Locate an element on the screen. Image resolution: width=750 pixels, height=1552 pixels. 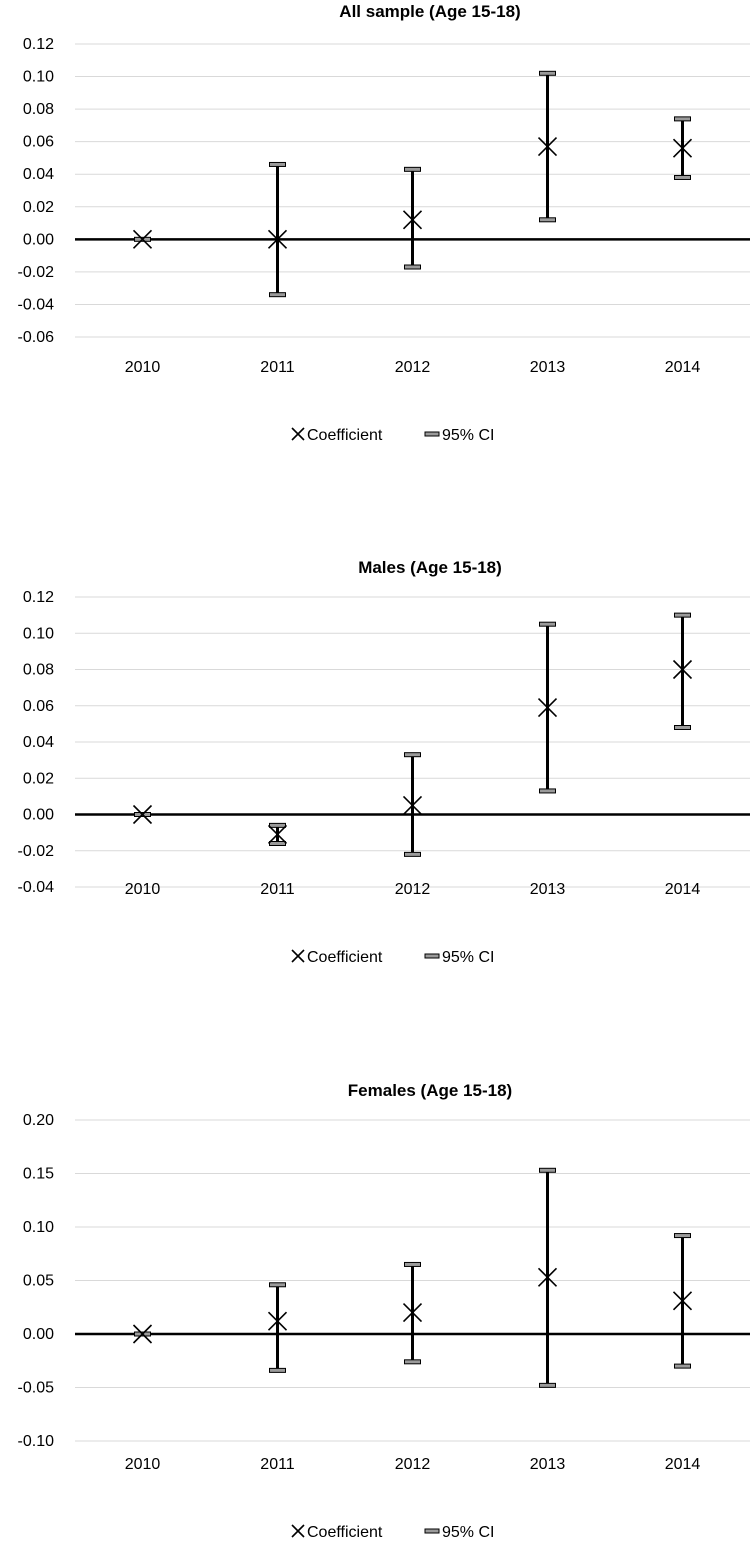
y-axis-ticks: 0.12 0.10 0.08 0.06 0.04 0.02 0.00 -0.02 -0.04 is located at coordinates (36, 742).